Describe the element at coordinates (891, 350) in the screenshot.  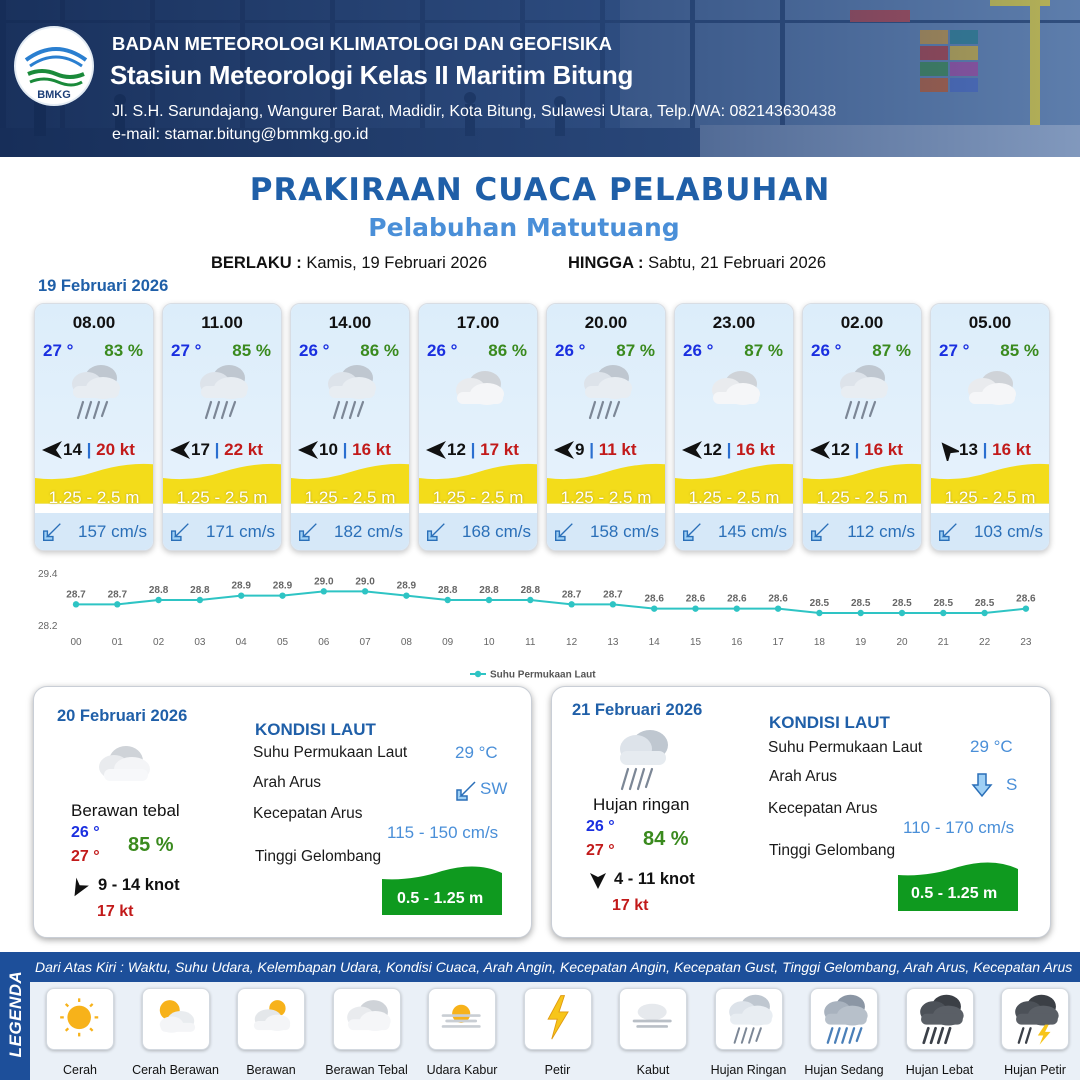
I see `forecast-humidity: 87 %` at that location.